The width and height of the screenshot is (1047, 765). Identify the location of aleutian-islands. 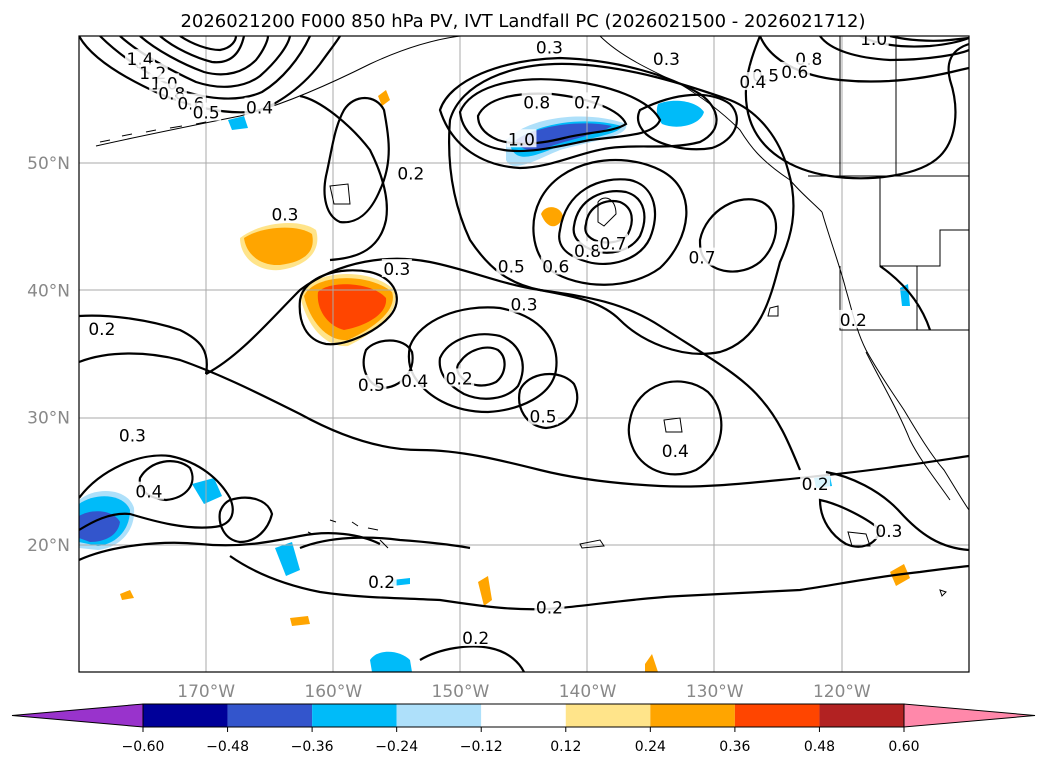
(153, 132).